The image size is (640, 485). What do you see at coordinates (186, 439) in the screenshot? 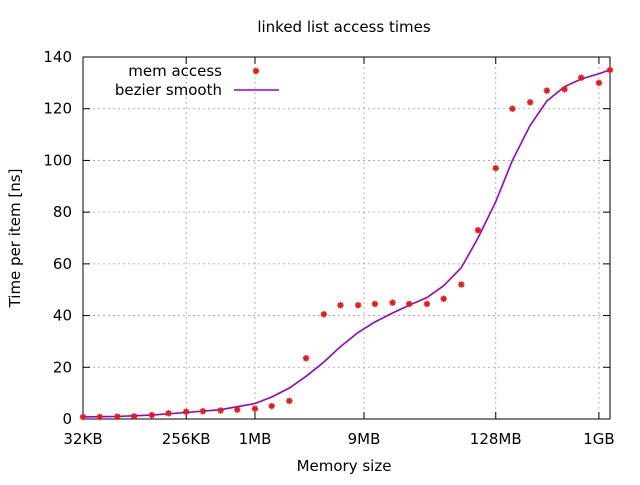
I see `x-tick-label: 256KB` at bounding box center [186, 439].